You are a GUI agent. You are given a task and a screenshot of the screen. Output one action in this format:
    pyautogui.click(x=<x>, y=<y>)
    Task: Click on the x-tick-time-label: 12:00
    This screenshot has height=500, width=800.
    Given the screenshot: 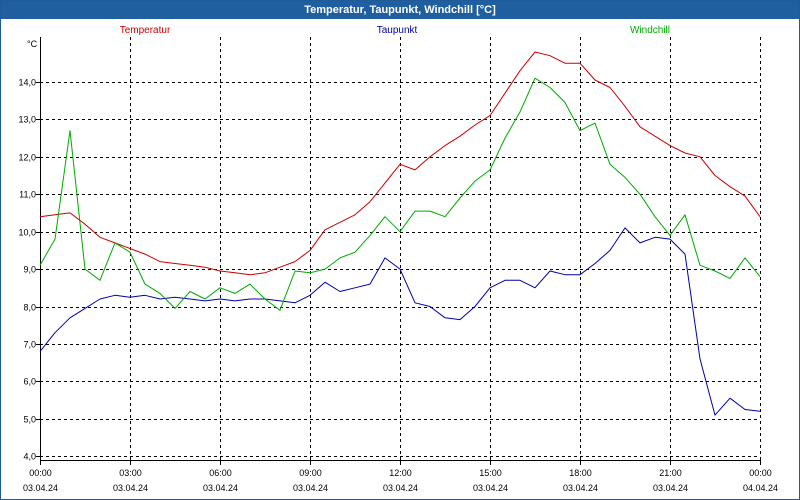 What is the action you would take?
    pyautogui.click(x=400, y=473)
    